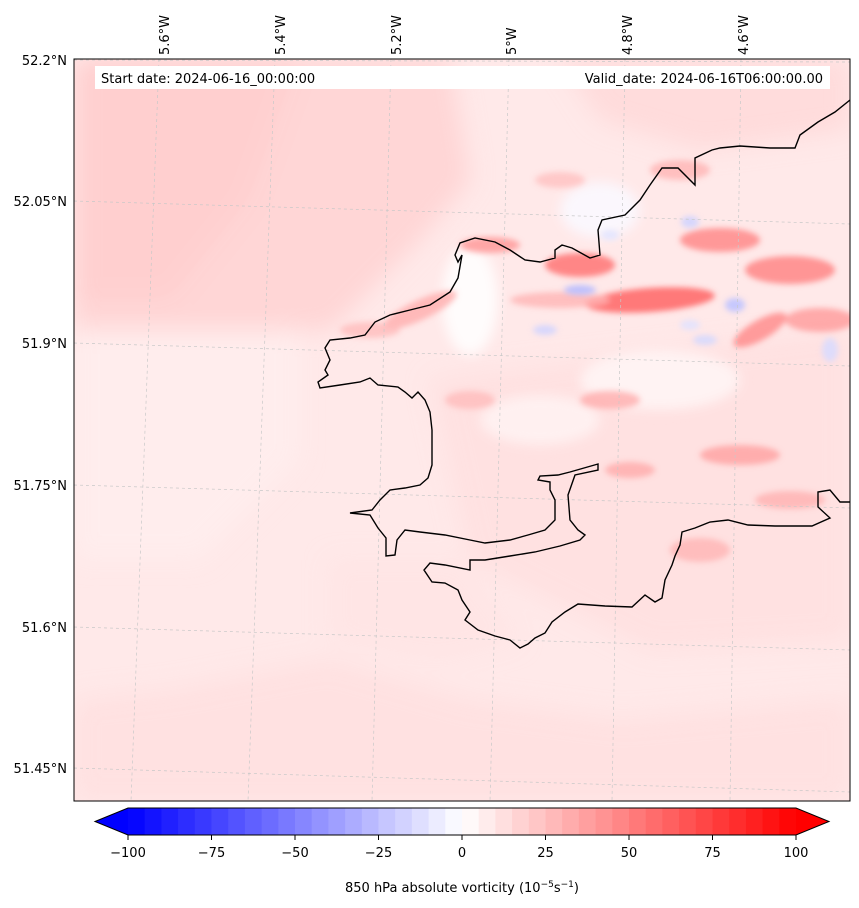  I want to click on lon-label: 4.6°W, so click(744, 35).